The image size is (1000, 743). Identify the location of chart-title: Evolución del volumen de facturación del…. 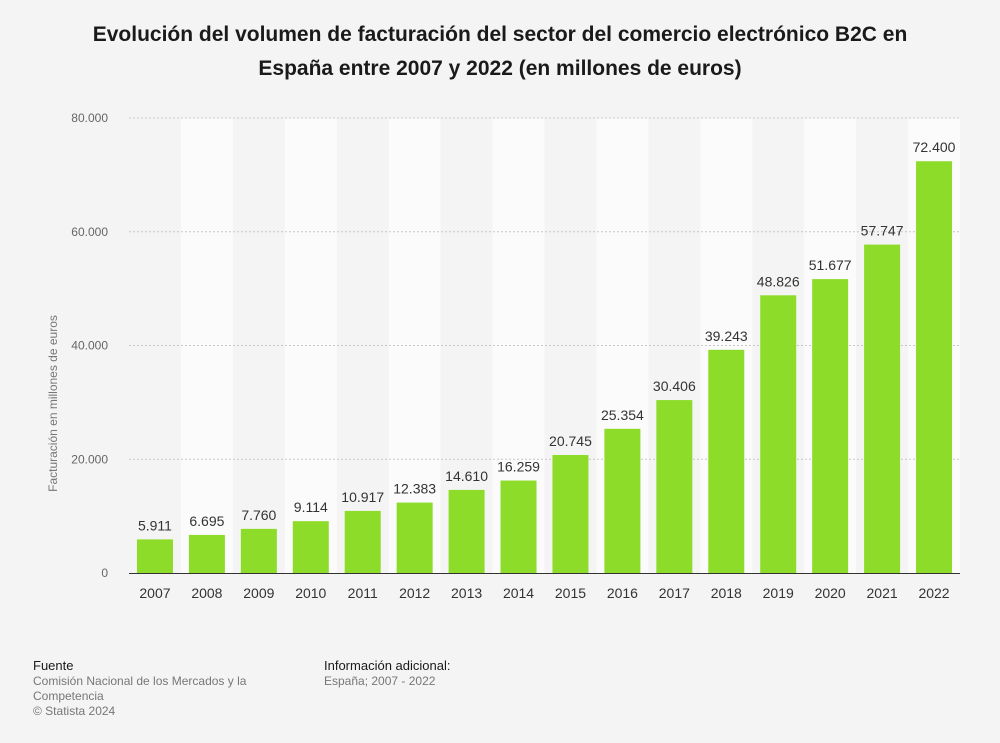
(500, 51).